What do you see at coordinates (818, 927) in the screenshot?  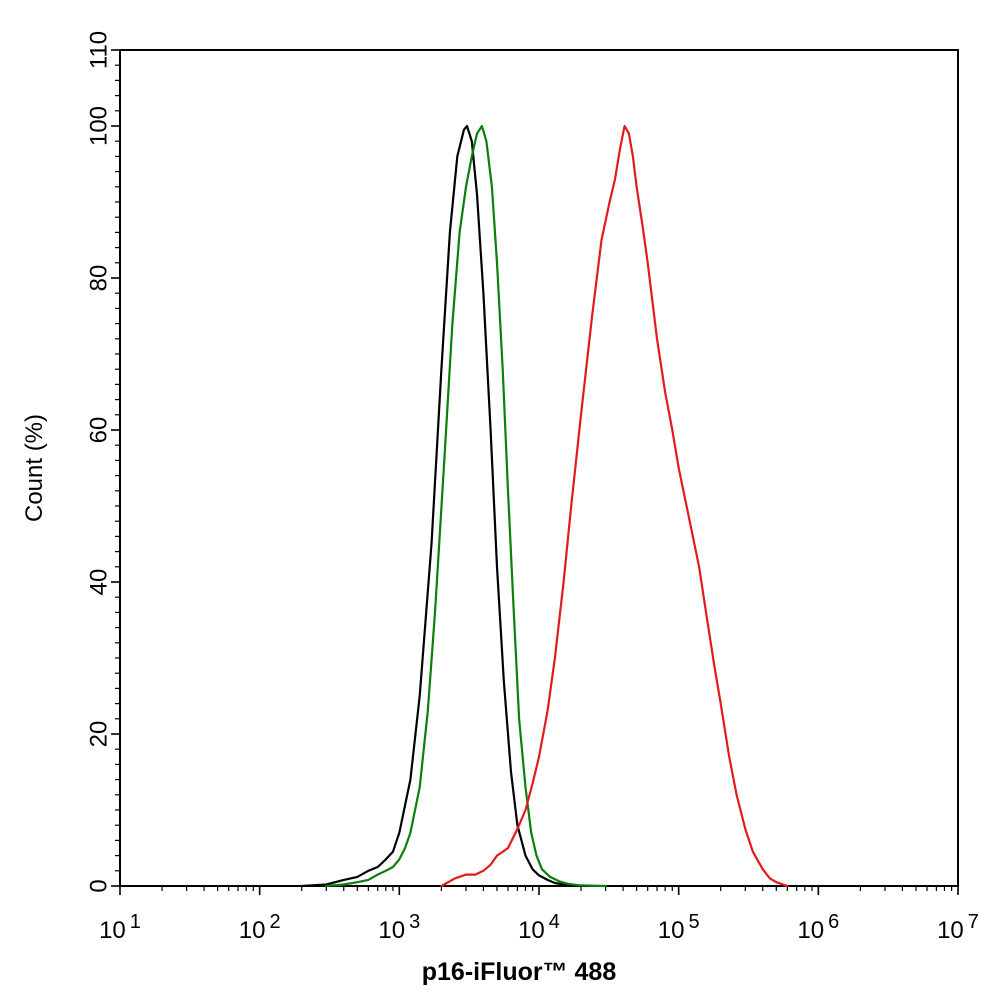 I see `x-tick-label: 10 6` at bounding box center [818, 927].